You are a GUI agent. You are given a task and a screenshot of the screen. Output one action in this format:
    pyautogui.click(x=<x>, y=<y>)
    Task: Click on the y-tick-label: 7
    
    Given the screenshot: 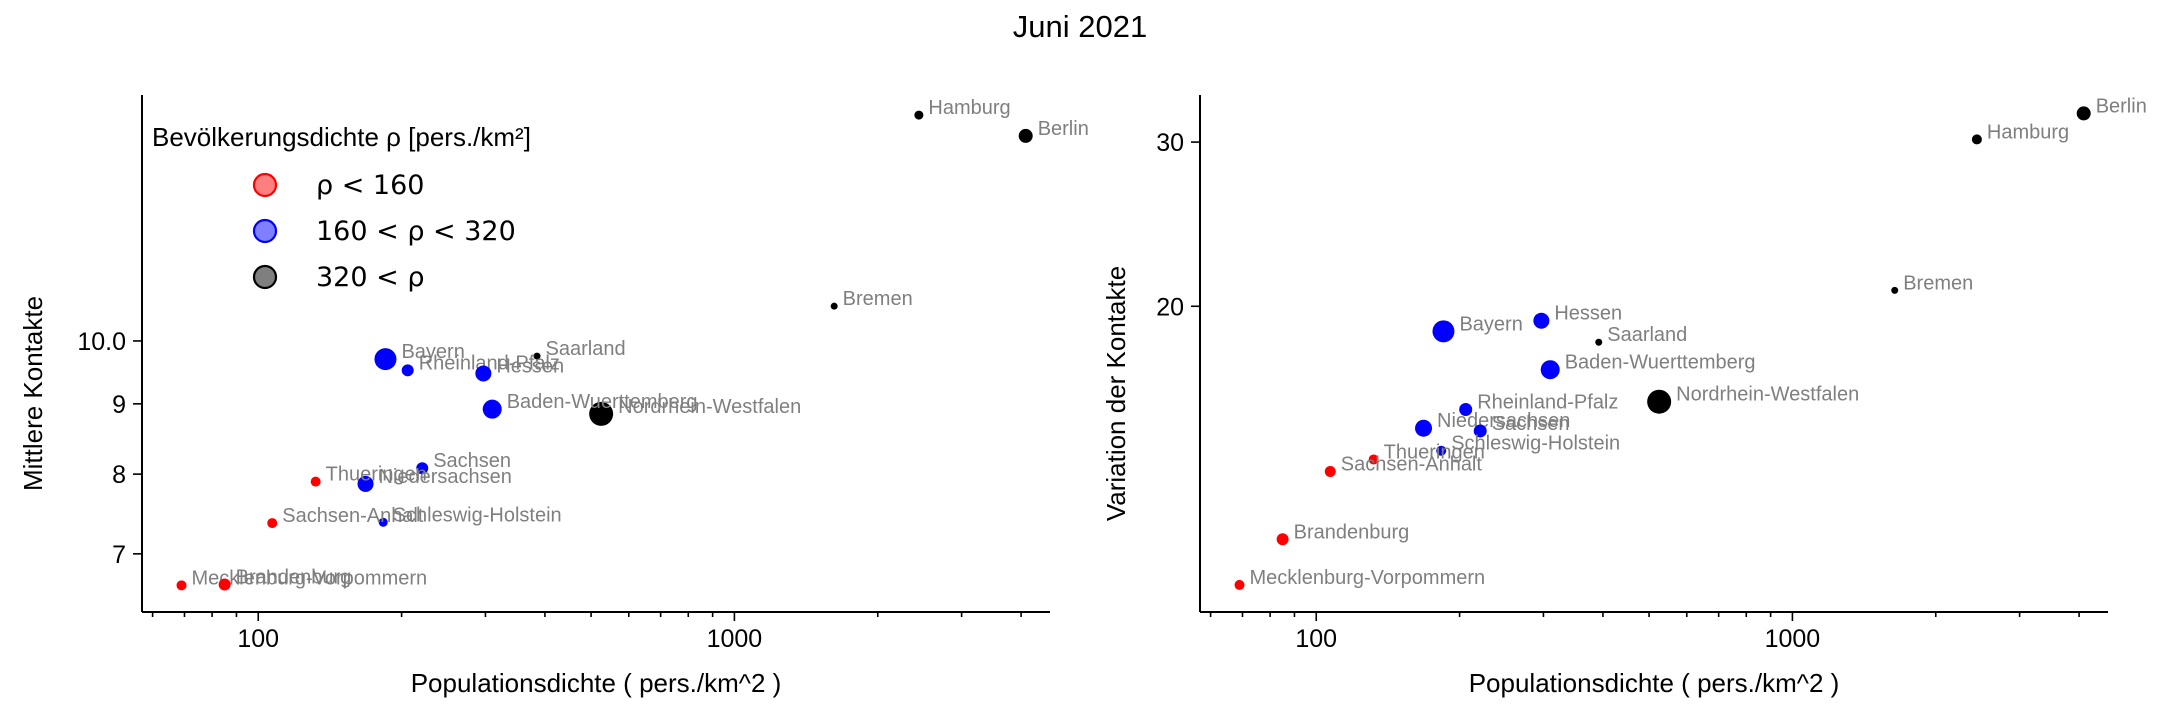 What is the action you would take?
    pyautogui.click(x=119, y=555)
    